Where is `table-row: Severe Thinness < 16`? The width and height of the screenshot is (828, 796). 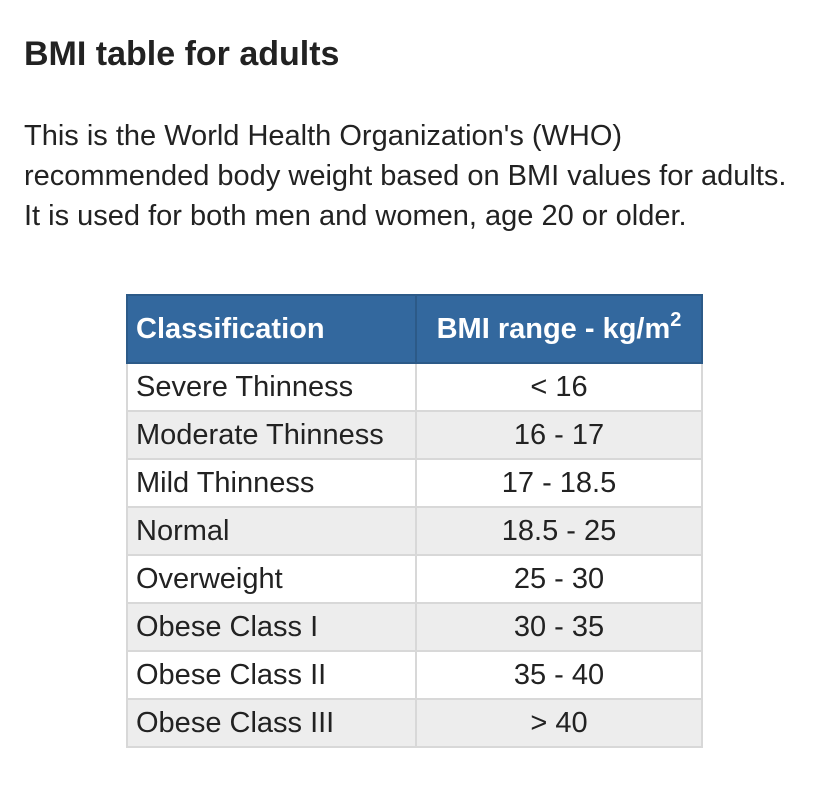
table-row: Severe Thinness < 16 is located at coordinates (414, 387).